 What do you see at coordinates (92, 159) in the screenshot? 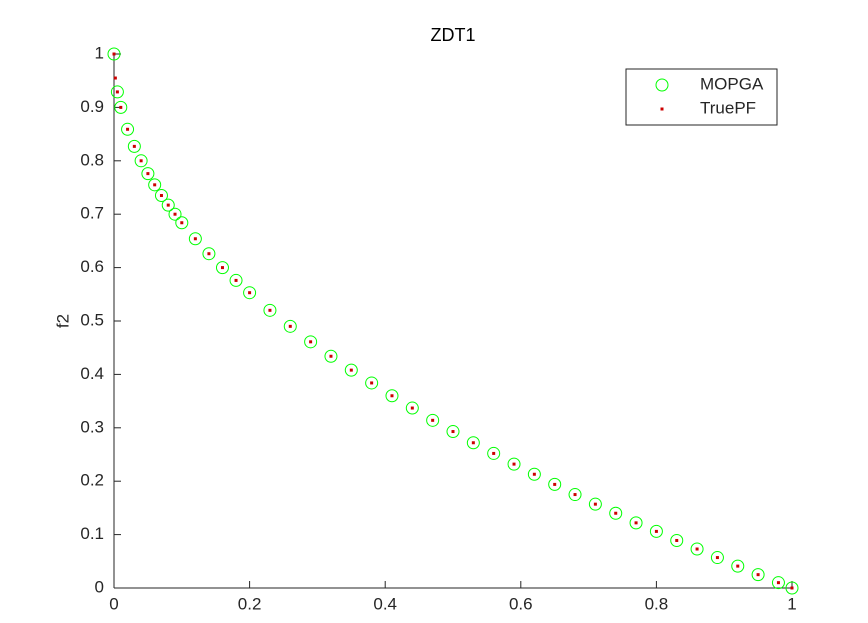
I see `y-tick-label: 0.8` at bounding box center [92, 159].